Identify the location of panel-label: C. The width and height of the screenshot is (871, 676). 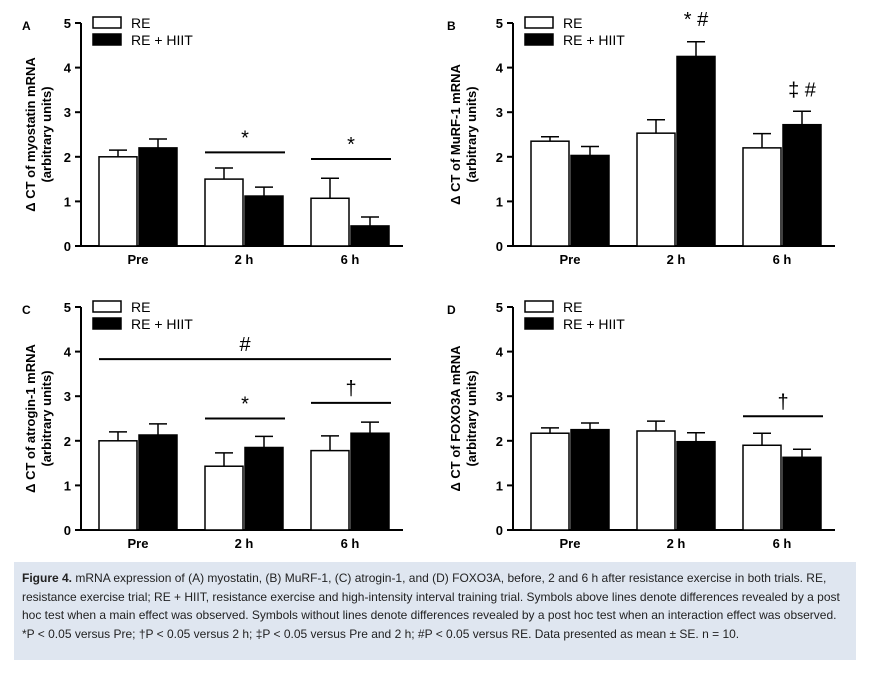
(26, 310).